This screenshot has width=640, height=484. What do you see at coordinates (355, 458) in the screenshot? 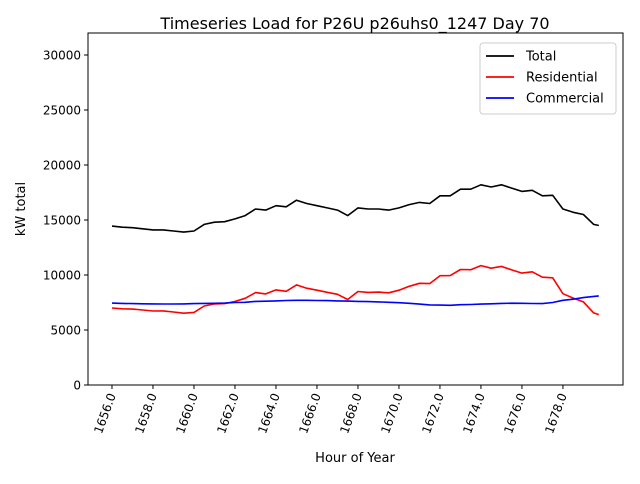
I see `x-axis-label: Hour of Year` at bounding box center [355, 458].